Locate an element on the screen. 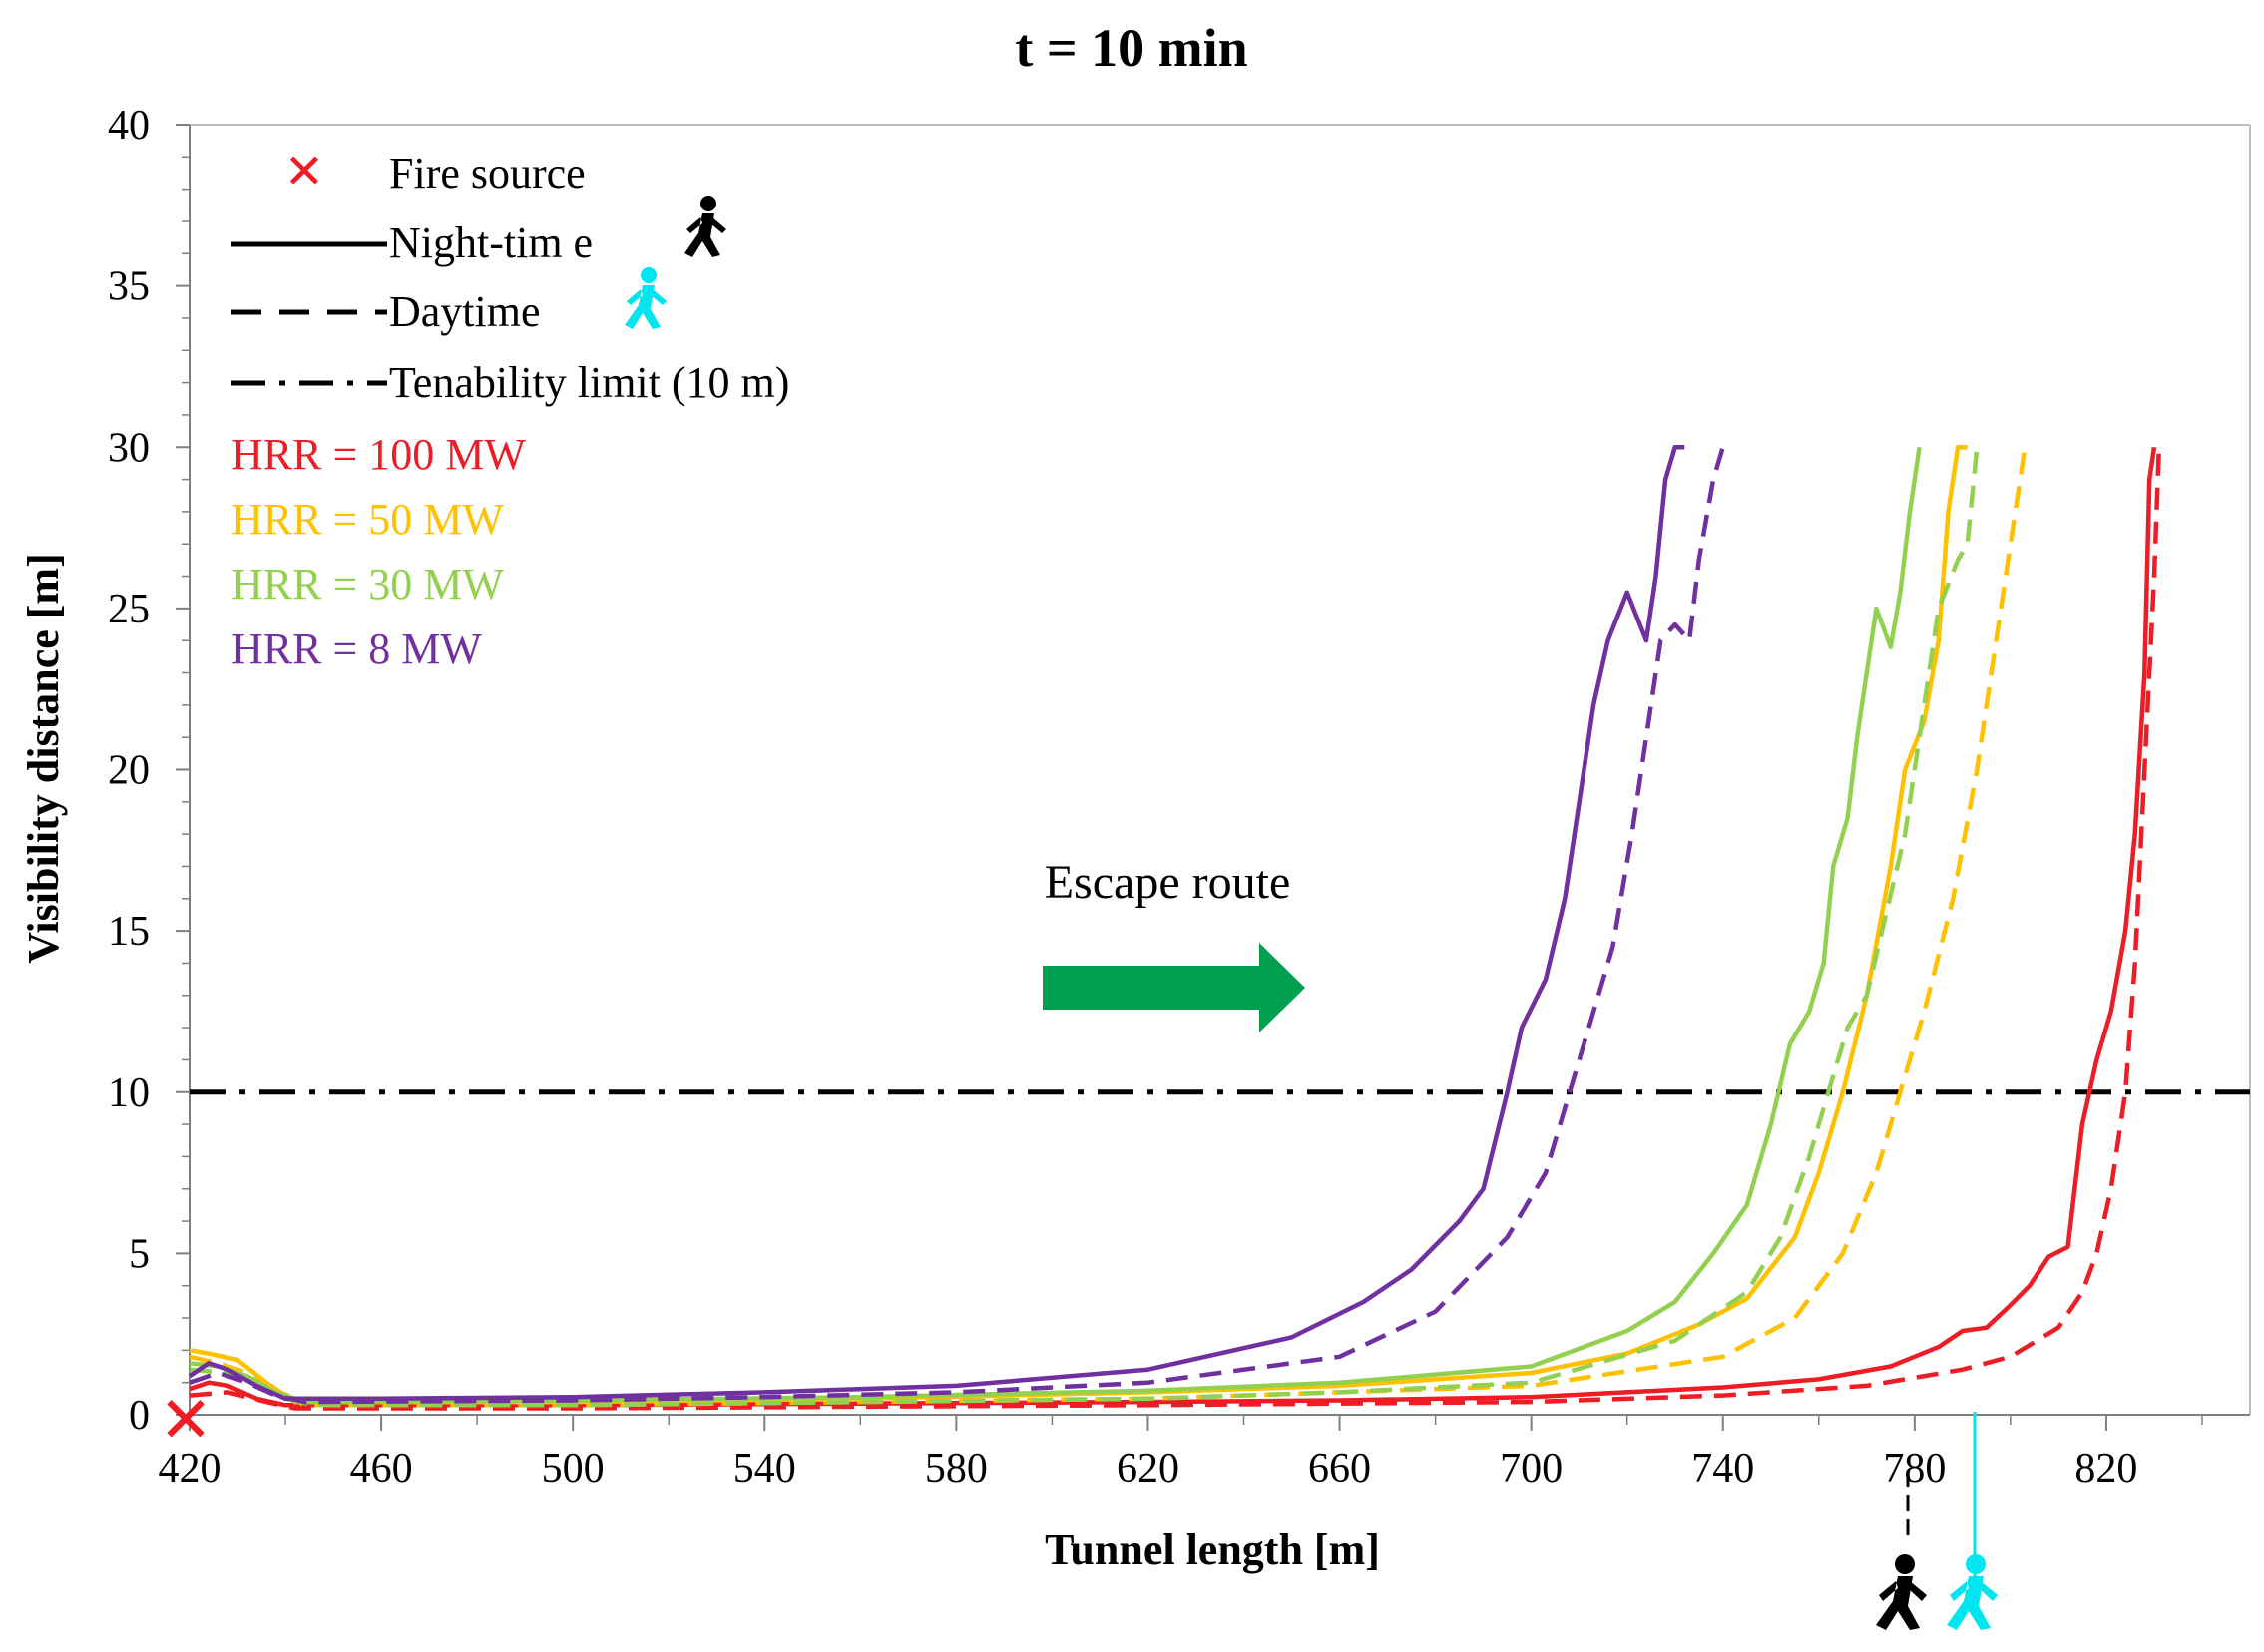 This screenshot has height=1652, width=2264. y-axis-title: Visibility distance [m] is located at coordinates (44, 758).